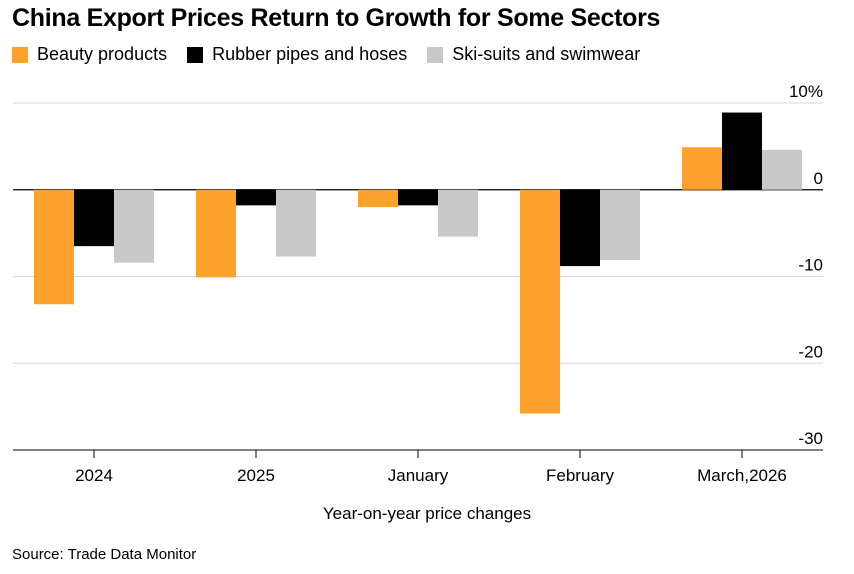 This screenshot has width=854, height=574. What do you see at coordinates (742, 475) in the screenshot?
I see `x-tick-label: March,2026` at bounding box center [742, 475].